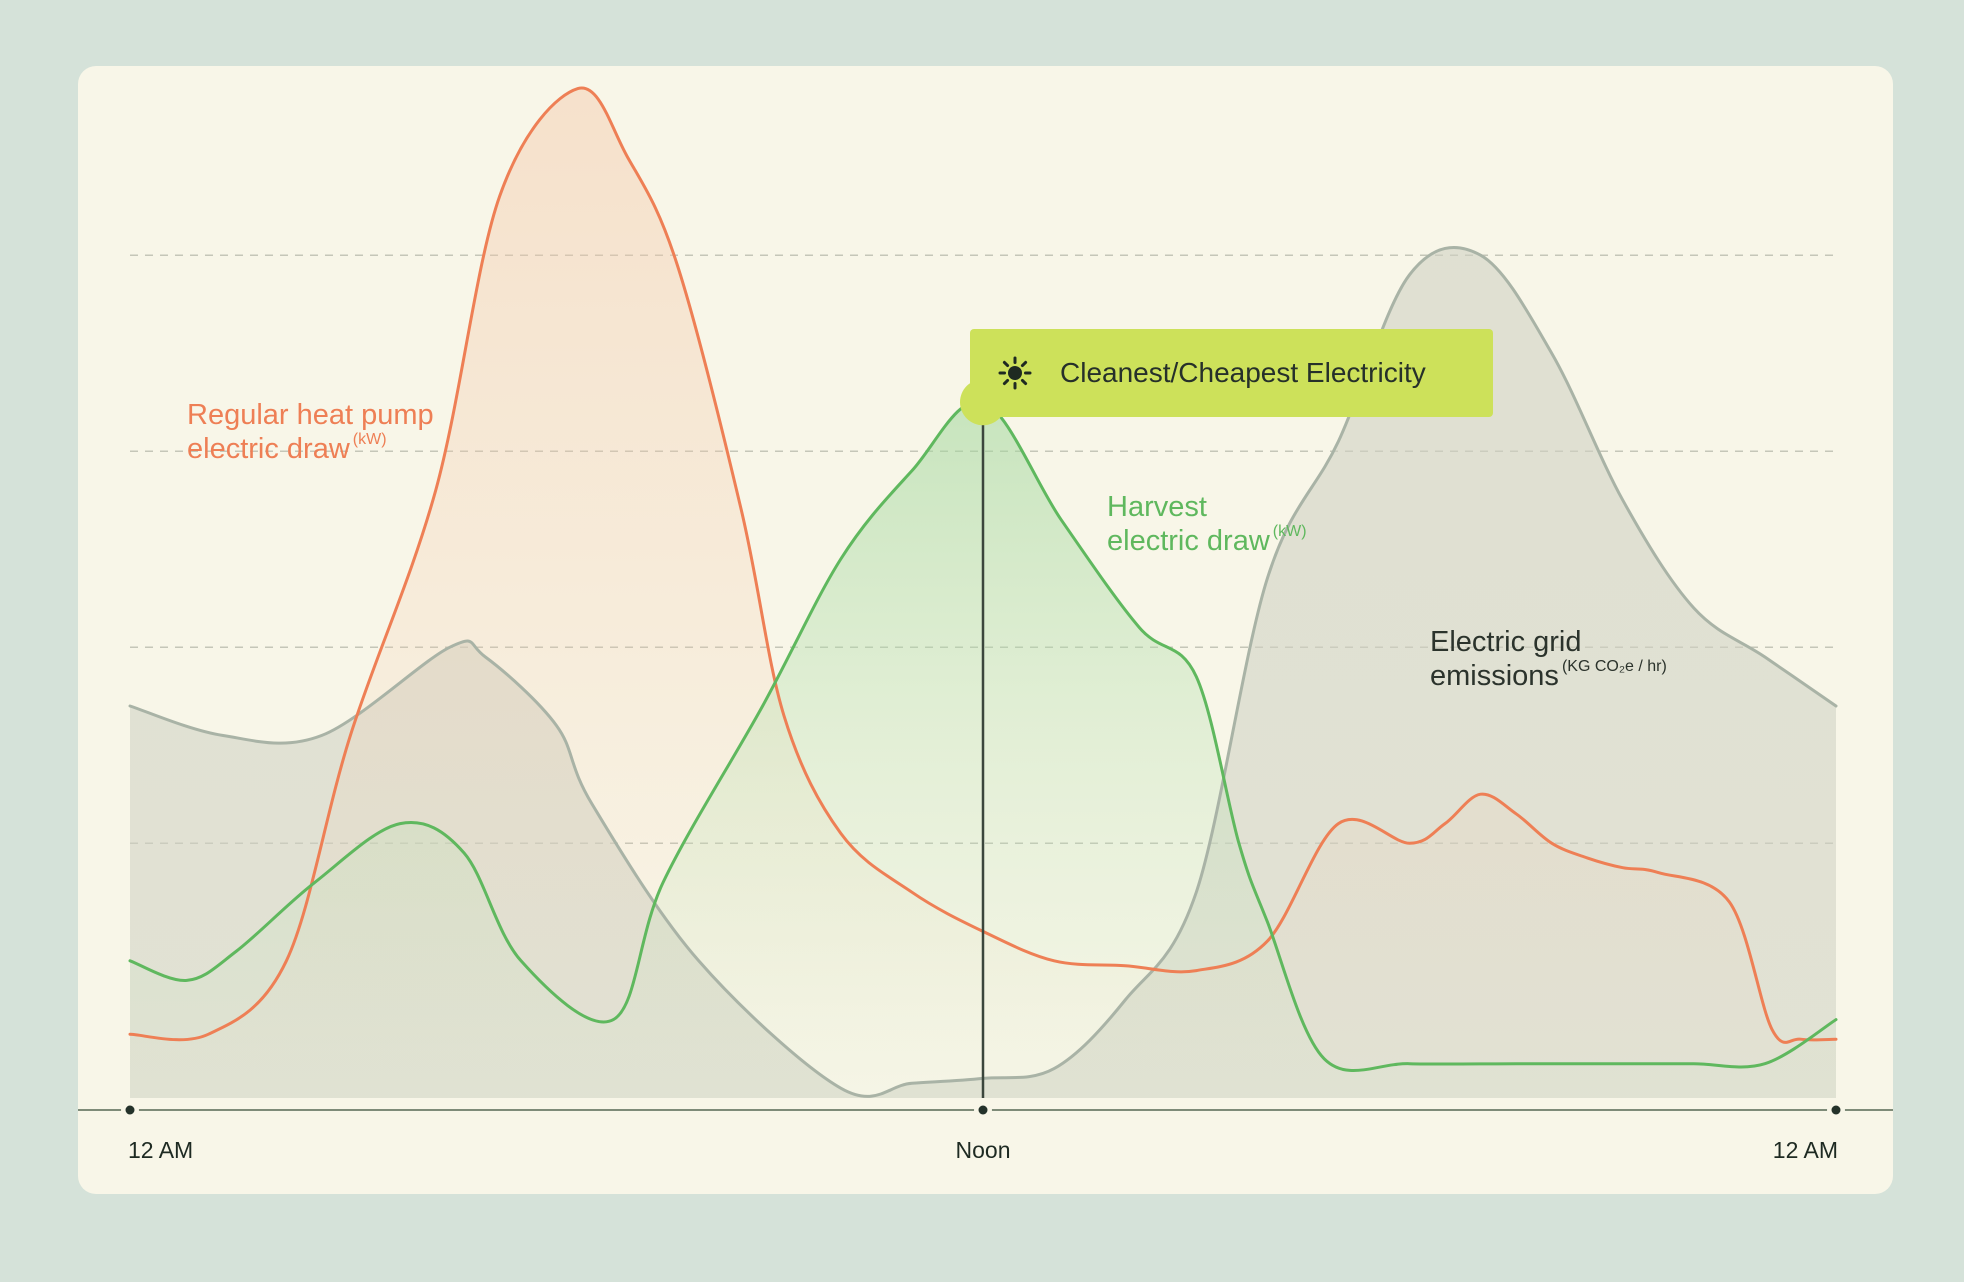 Image resolution: width=1964 pixels, height=1282 pixels. What do you see at coordinates (1506, 642) in the screenshot?
I see `series-label-line1: Electric grid` at bounding box center [1506, 642].